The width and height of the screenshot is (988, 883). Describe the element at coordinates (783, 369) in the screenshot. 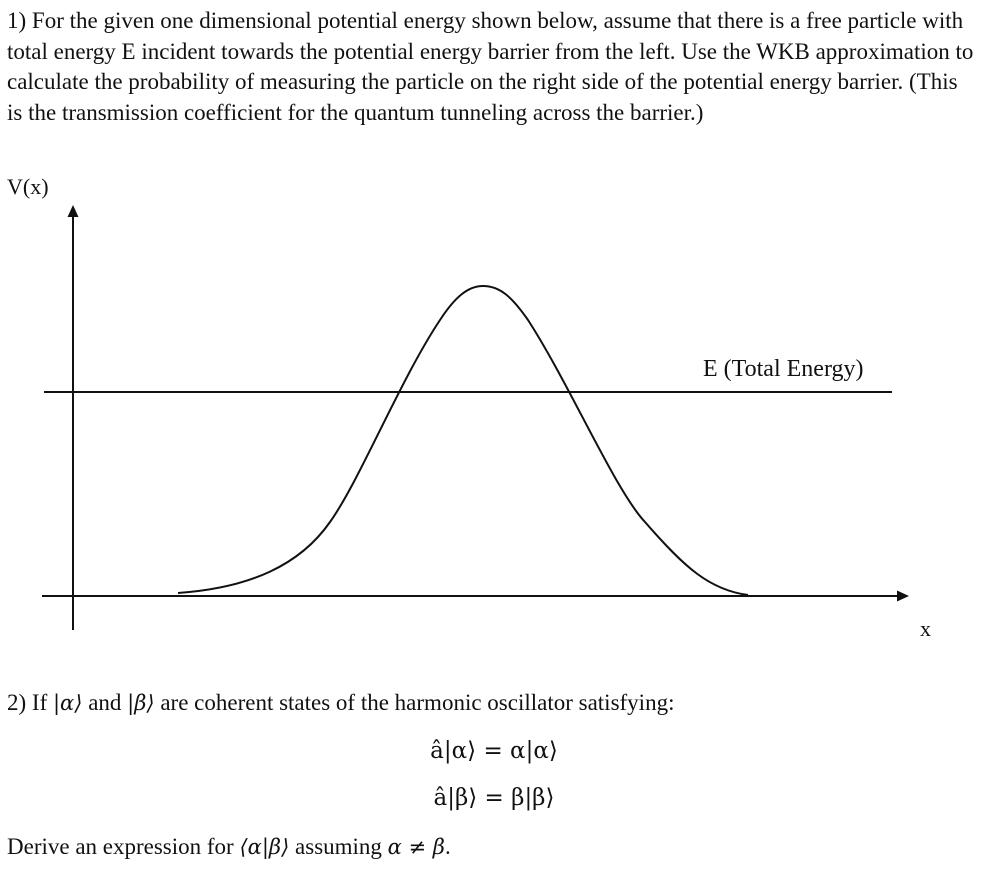

I see `energy-label: E (Total Energy)` at that location.